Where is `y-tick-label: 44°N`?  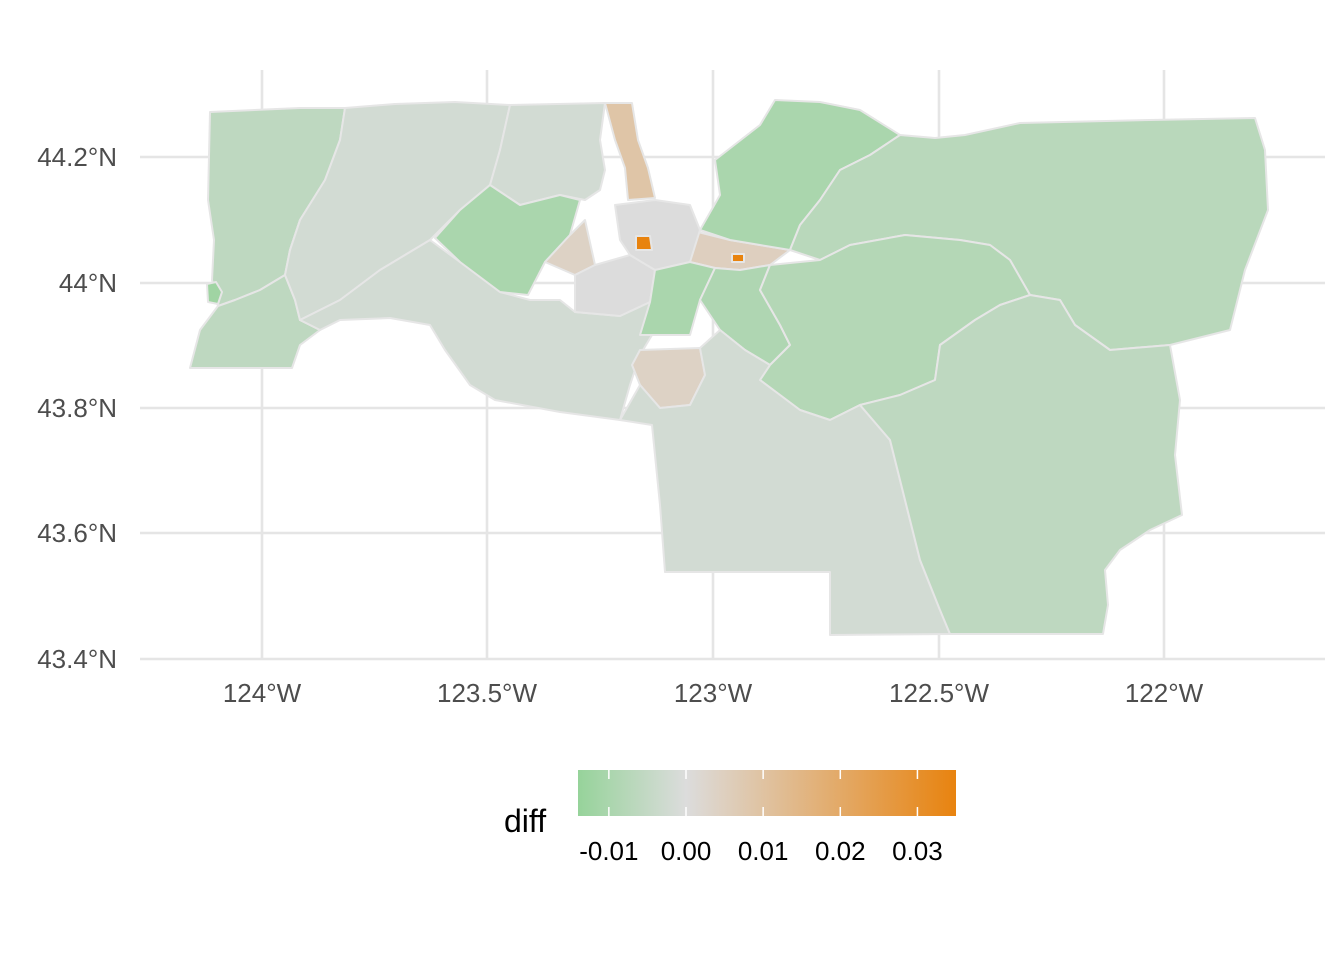
y-tick-label: 44°N is located at coordinates (88, 283).